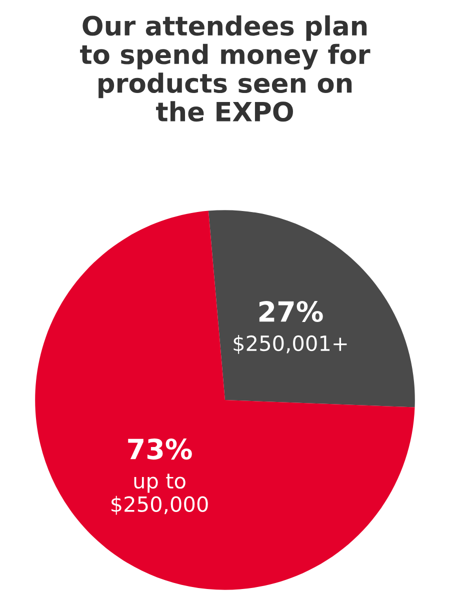 The width and height of the screenshot is (450, 613). I want to click on data-label: 27%, so click(291, 311).